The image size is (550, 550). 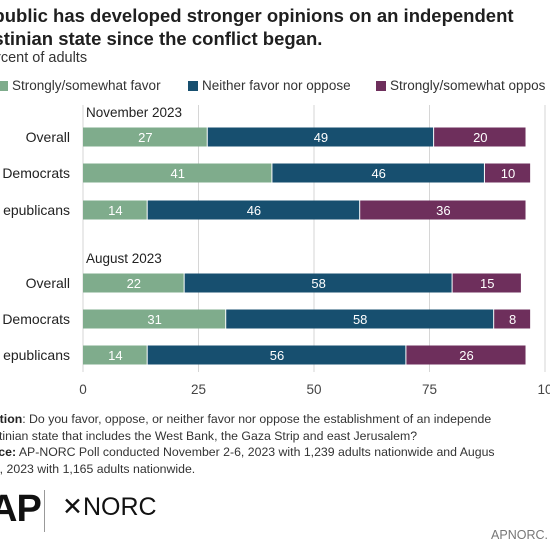 I want to click on data-label: 26, so click(x=466, y=355).